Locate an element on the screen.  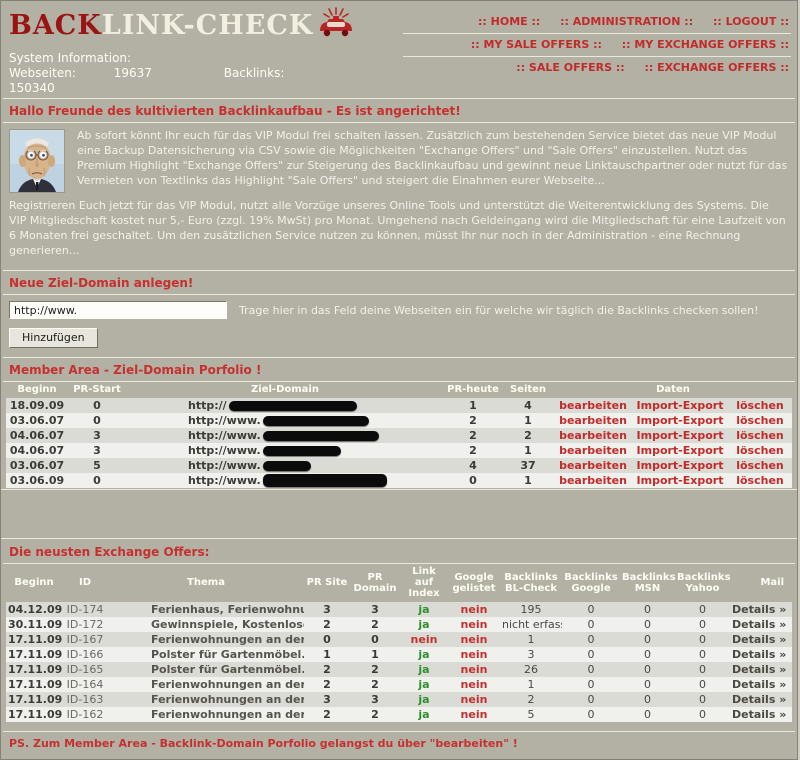
nav-logout: :: LOGOUT :: is located at coordinates (750, 21).